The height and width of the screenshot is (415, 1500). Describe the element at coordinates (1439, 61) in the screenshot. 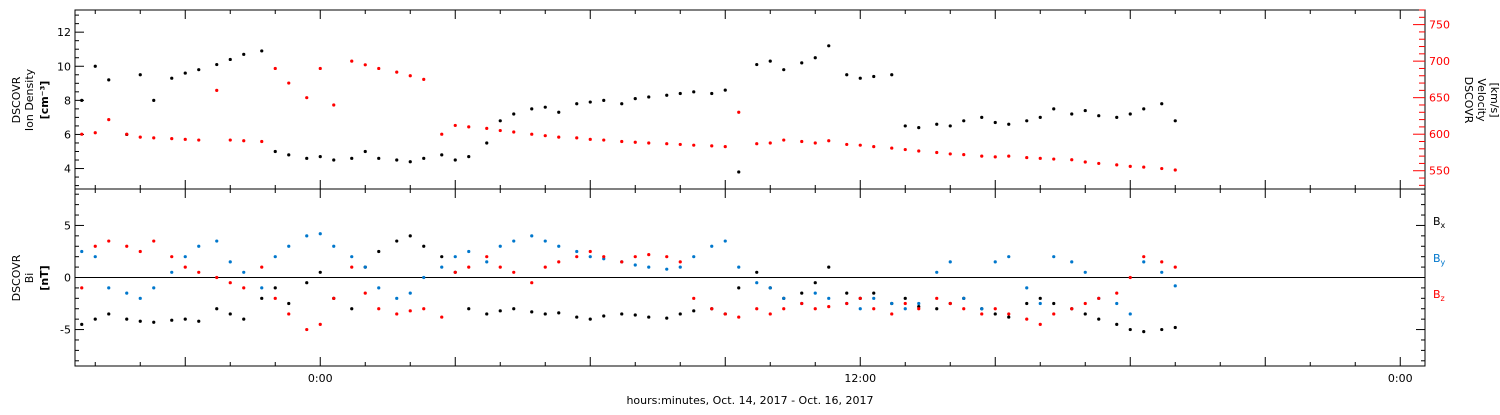

I see `velocity-tick-label: 700` at that location.